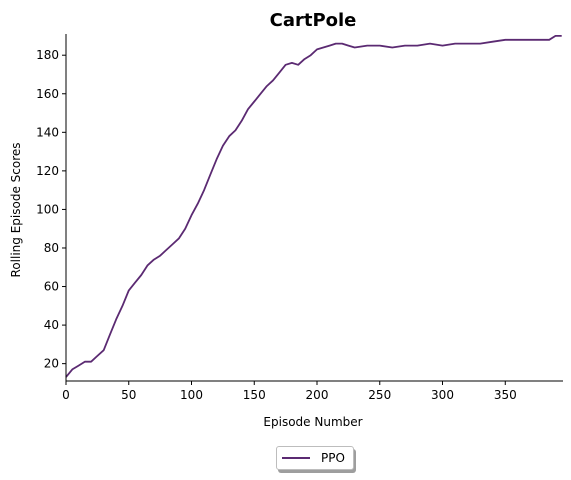  I want to click on x-axis-label: Episode Number, so click(312, 422).